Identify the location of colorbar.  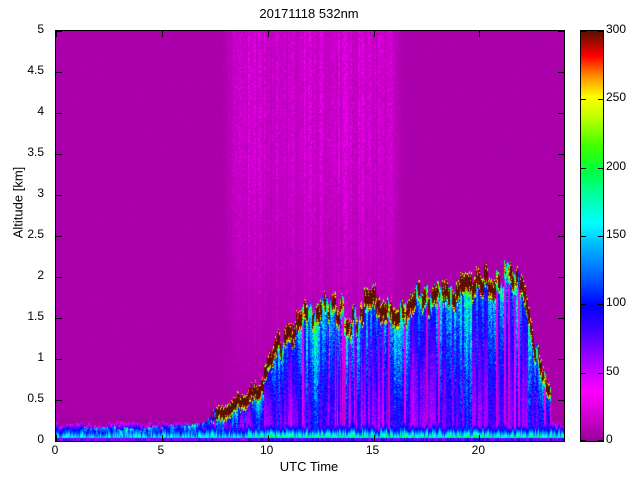
(592, 236).